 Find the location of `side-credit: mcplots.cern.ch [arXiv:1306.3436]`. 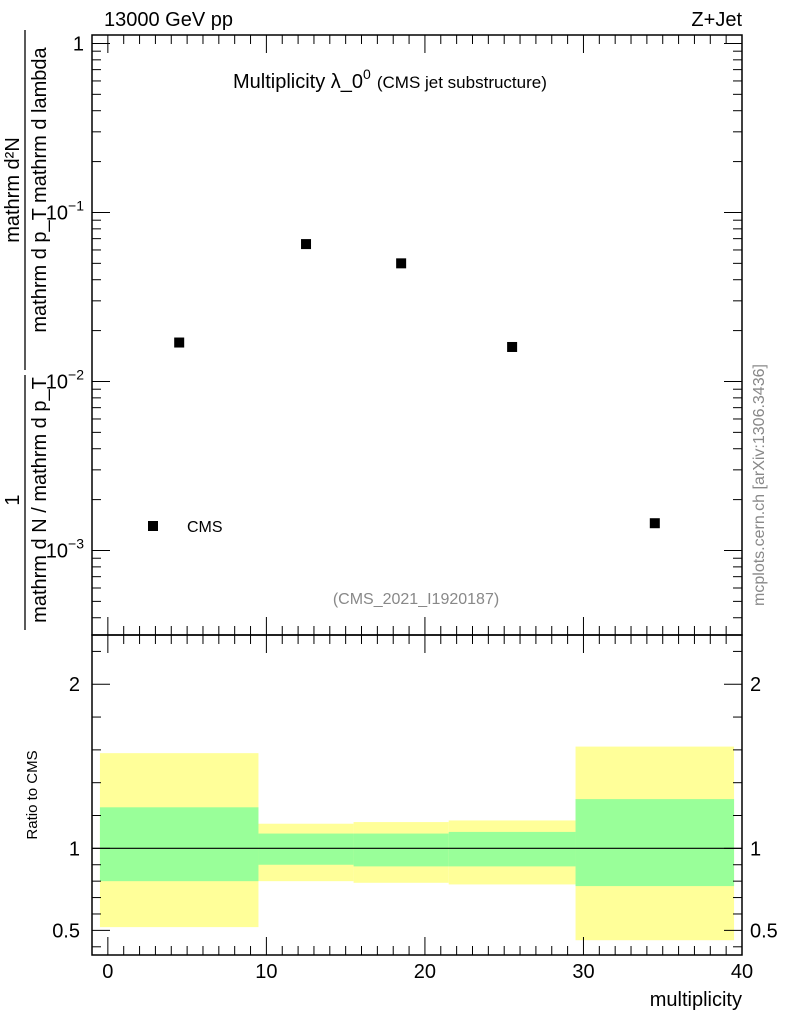

side-credit: mcplots.cern.ch [arXiv:1306.3436] is located at coordinates (759, 485).